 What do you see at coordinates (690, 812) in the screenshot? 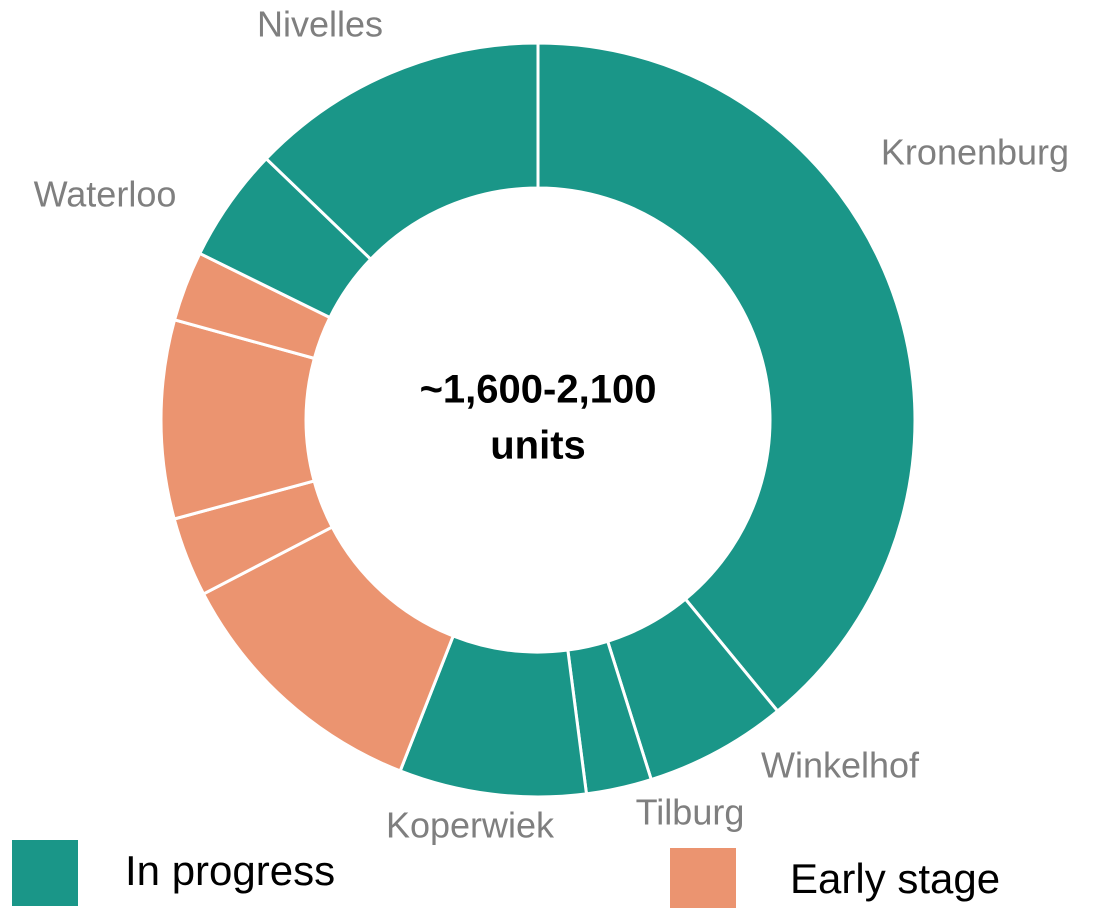
I see `slice-label: Tilburg` at bounding box center [690, 812].